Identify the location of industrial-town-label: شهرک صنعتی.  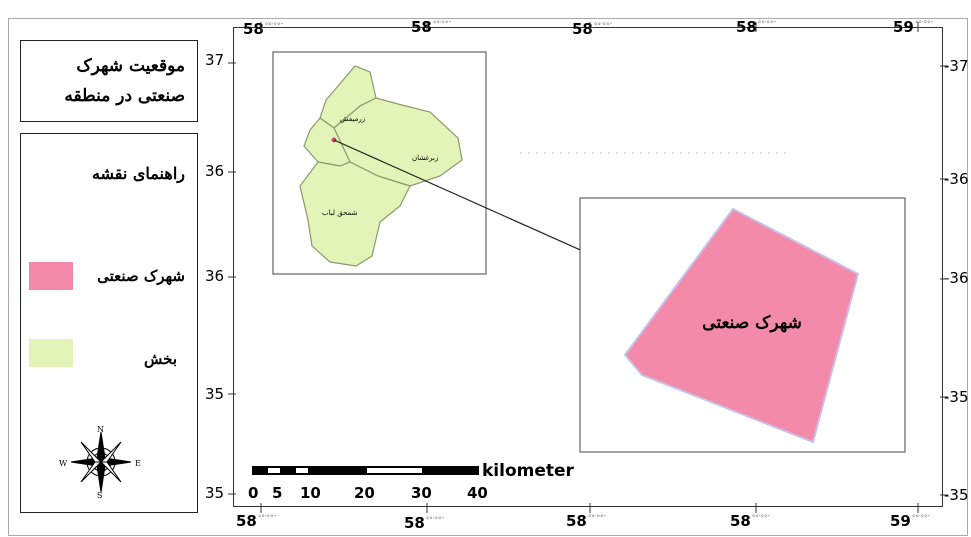
(752, 323).